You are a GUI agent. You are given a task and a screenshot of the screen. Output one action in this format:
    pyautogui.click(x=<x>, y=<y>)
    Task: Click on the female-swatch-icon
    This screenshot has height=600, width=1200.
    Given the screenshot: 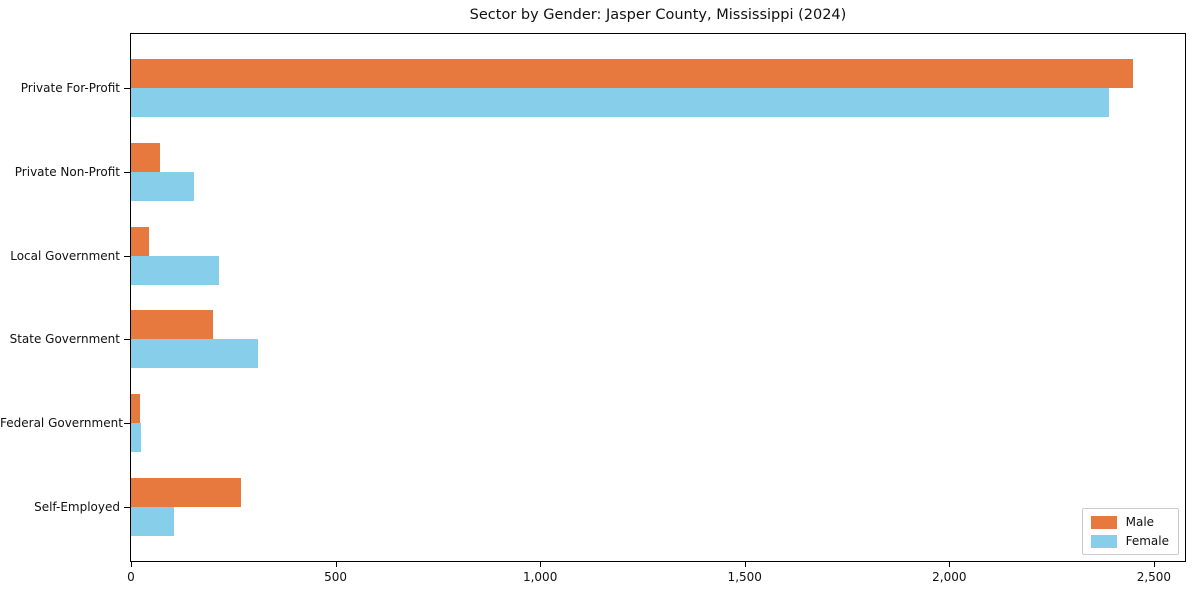 What is the action you would take?
    pyautogui.click(x=1103, y=541)
    